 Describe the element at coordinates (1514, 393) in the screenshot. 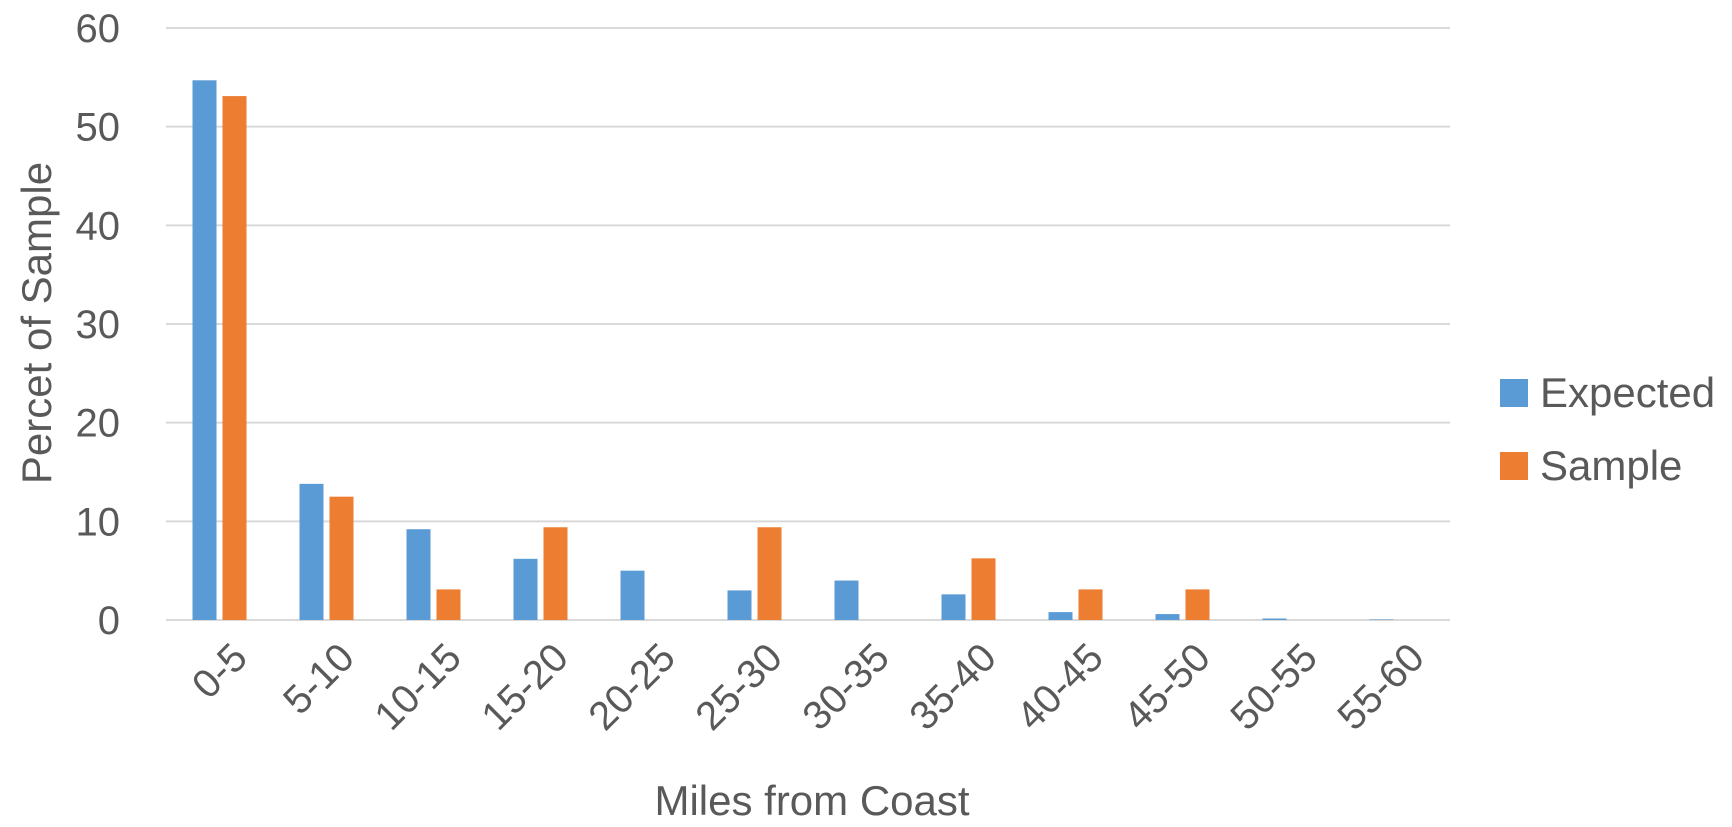

I see `legend-swatch-expected` at that location.